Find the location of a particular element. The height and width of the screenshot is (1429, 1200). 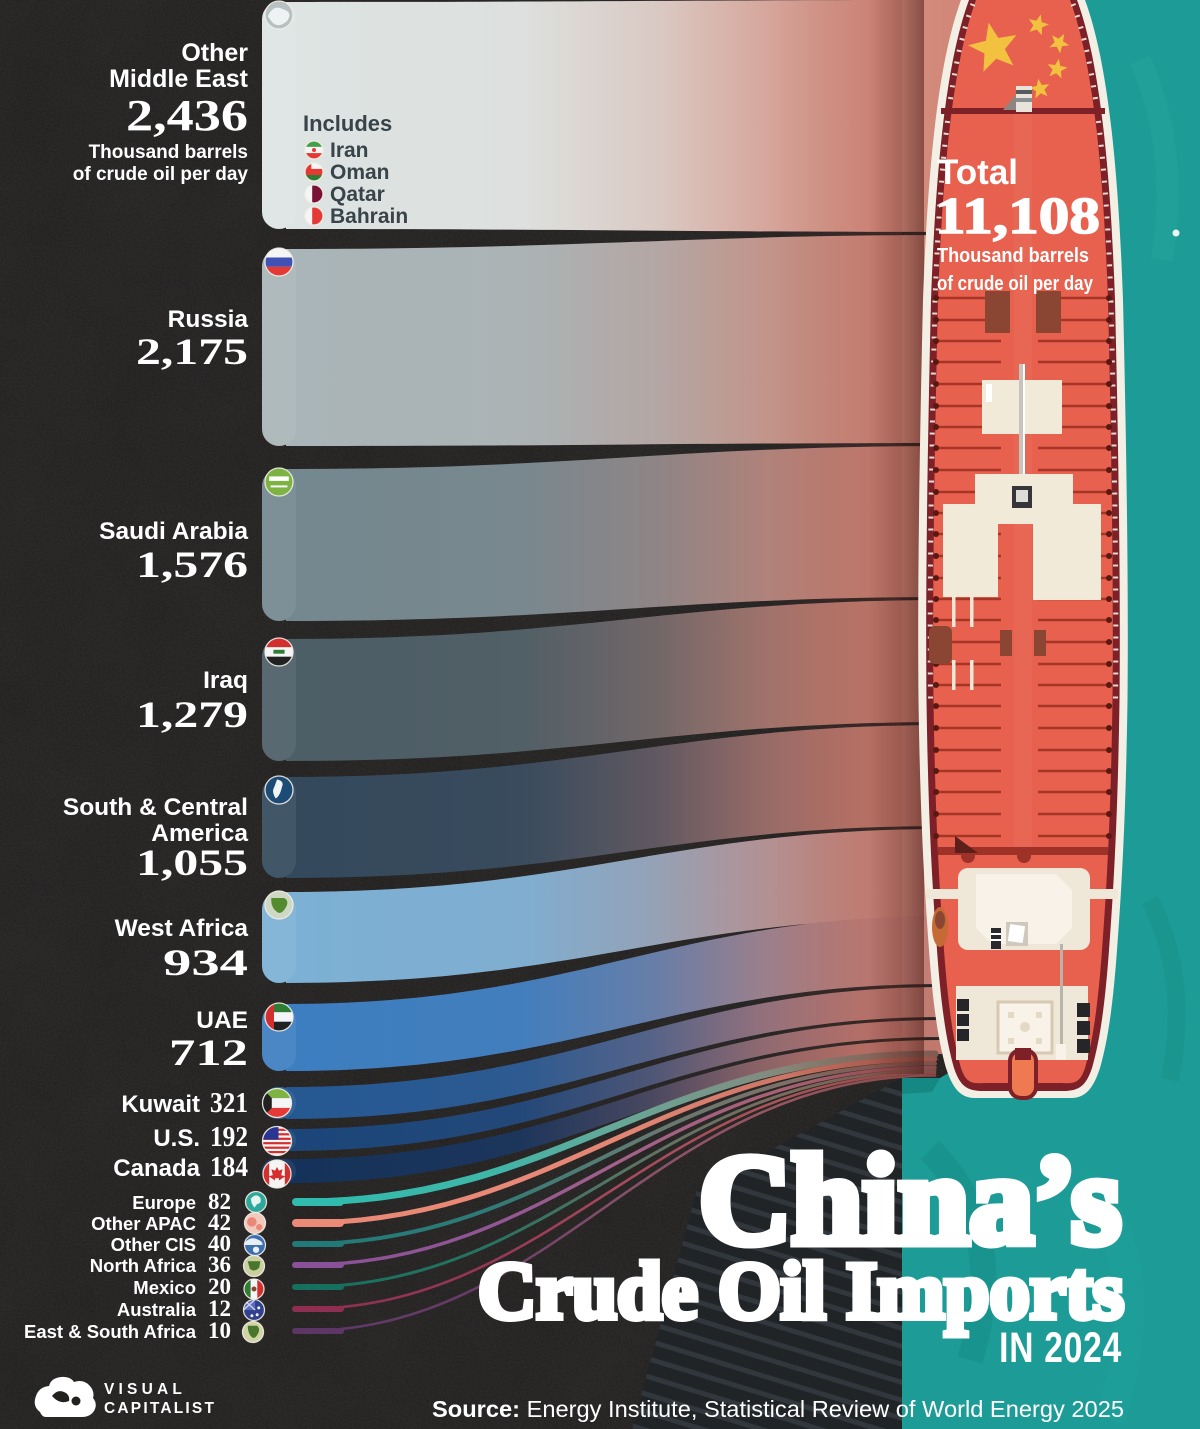

svg-text: Includes is located at coordinates (347, 123).